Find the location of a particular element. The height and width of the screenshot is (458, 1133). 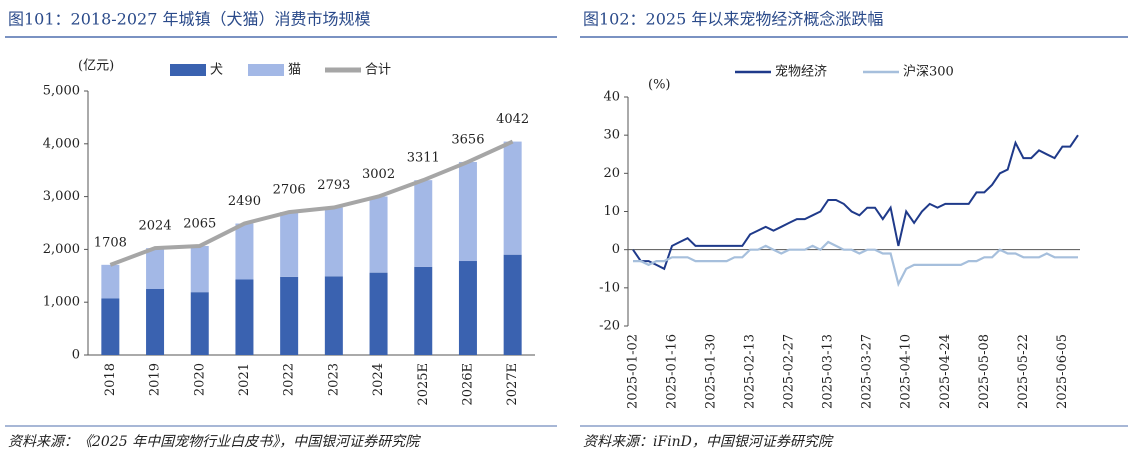

x-tick-label: 2025-01-16 is located at coordinates (672, 371).